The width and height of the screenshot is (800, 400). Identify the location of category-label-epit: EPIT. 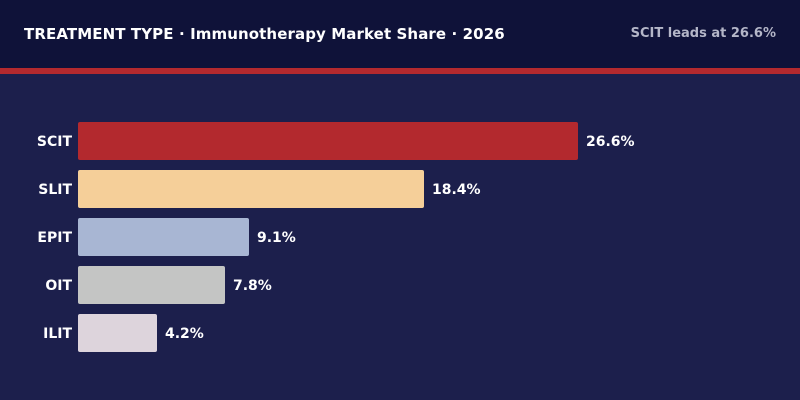
(54, 238).